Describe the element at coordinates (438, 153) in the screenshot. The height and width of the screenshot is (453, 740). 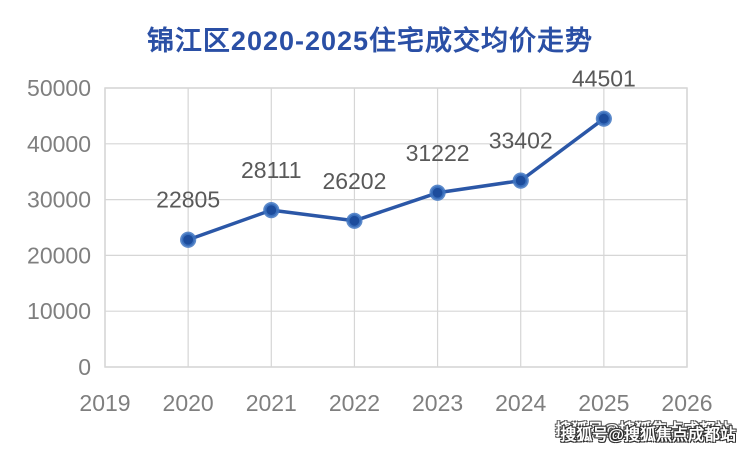
I see `data-point-label: 31222` at that location.